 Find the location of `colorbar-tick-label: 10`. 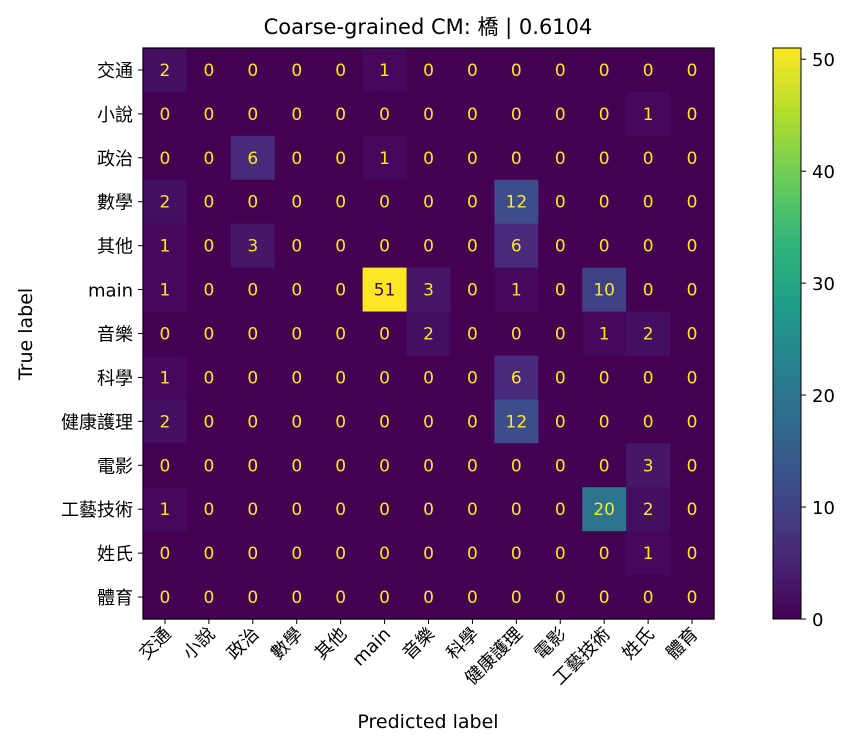

colorbar-tick-label: 10 is located at coordinates (823, 508).